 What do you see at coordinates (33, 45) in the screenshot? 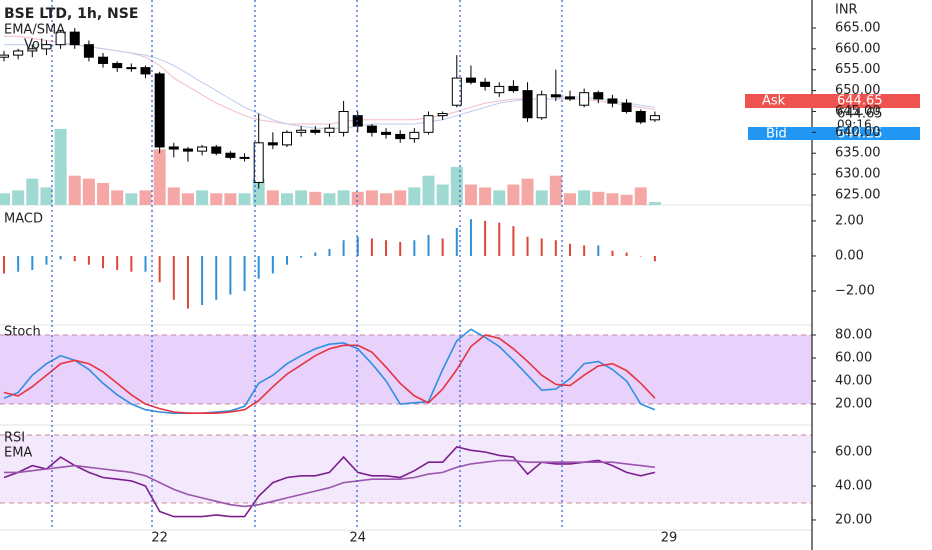
I see `volume-label: Vol` at bounding box center [33, 45].